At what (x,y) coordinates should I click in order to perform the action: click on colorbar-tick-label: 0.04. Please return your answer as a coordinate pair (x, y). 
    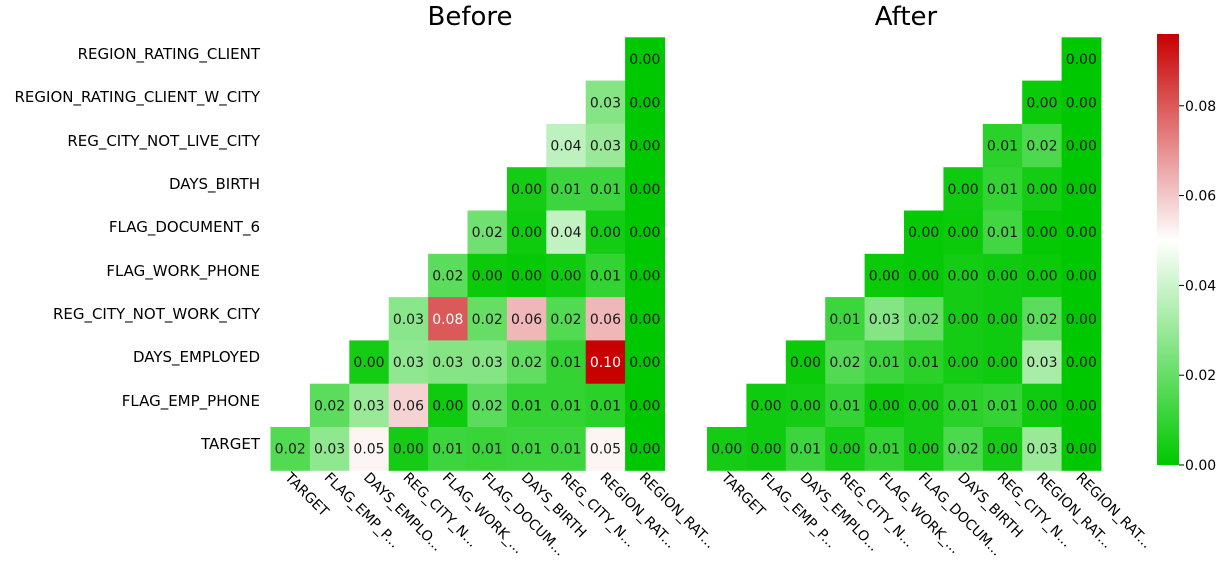
    Looking at the image, I should click on (1200, 286).